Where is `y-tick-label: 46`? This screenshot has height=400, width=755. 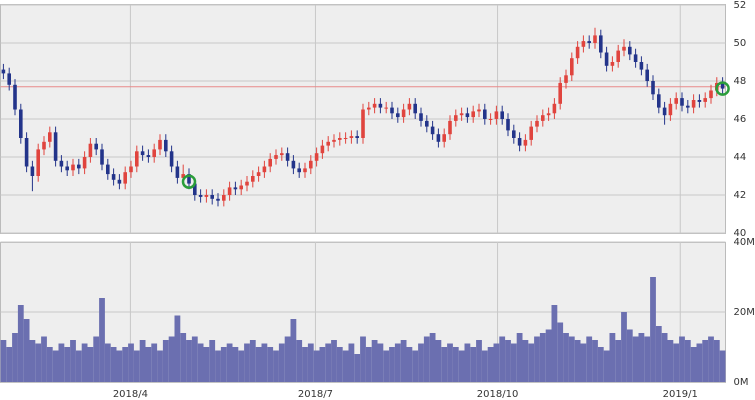
y-tick-label: 46 is located at coordinates (740, 119).